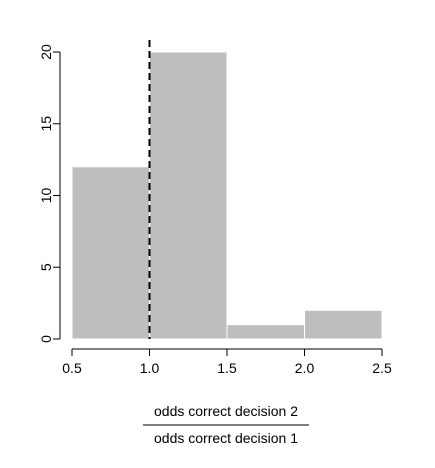  I want to click on y-axis: 0 5 10 15 20, so click(49, 193).